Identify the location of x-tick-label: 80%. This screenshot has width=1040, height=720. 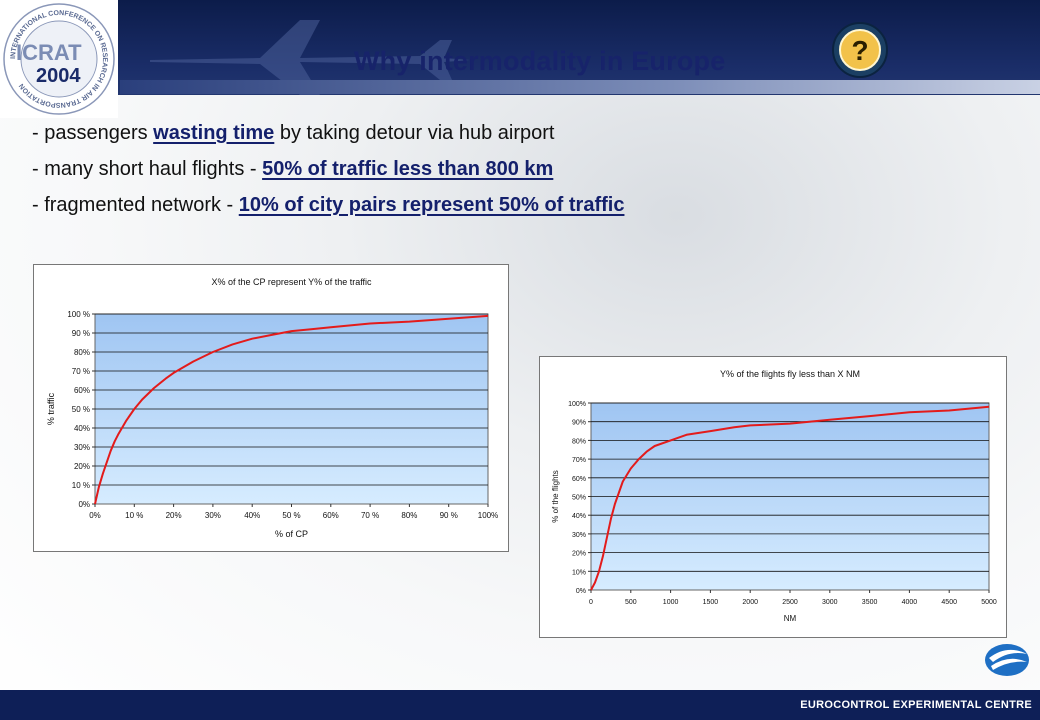
(409, 515).